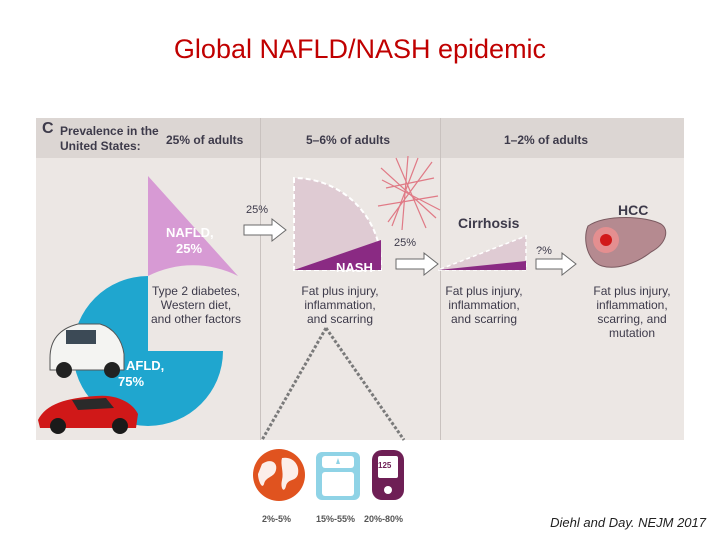  What do you see at coordinates (556, 264) in the screenshot?
I see `arrow-to-hcc` at bounding box center [556, 264].